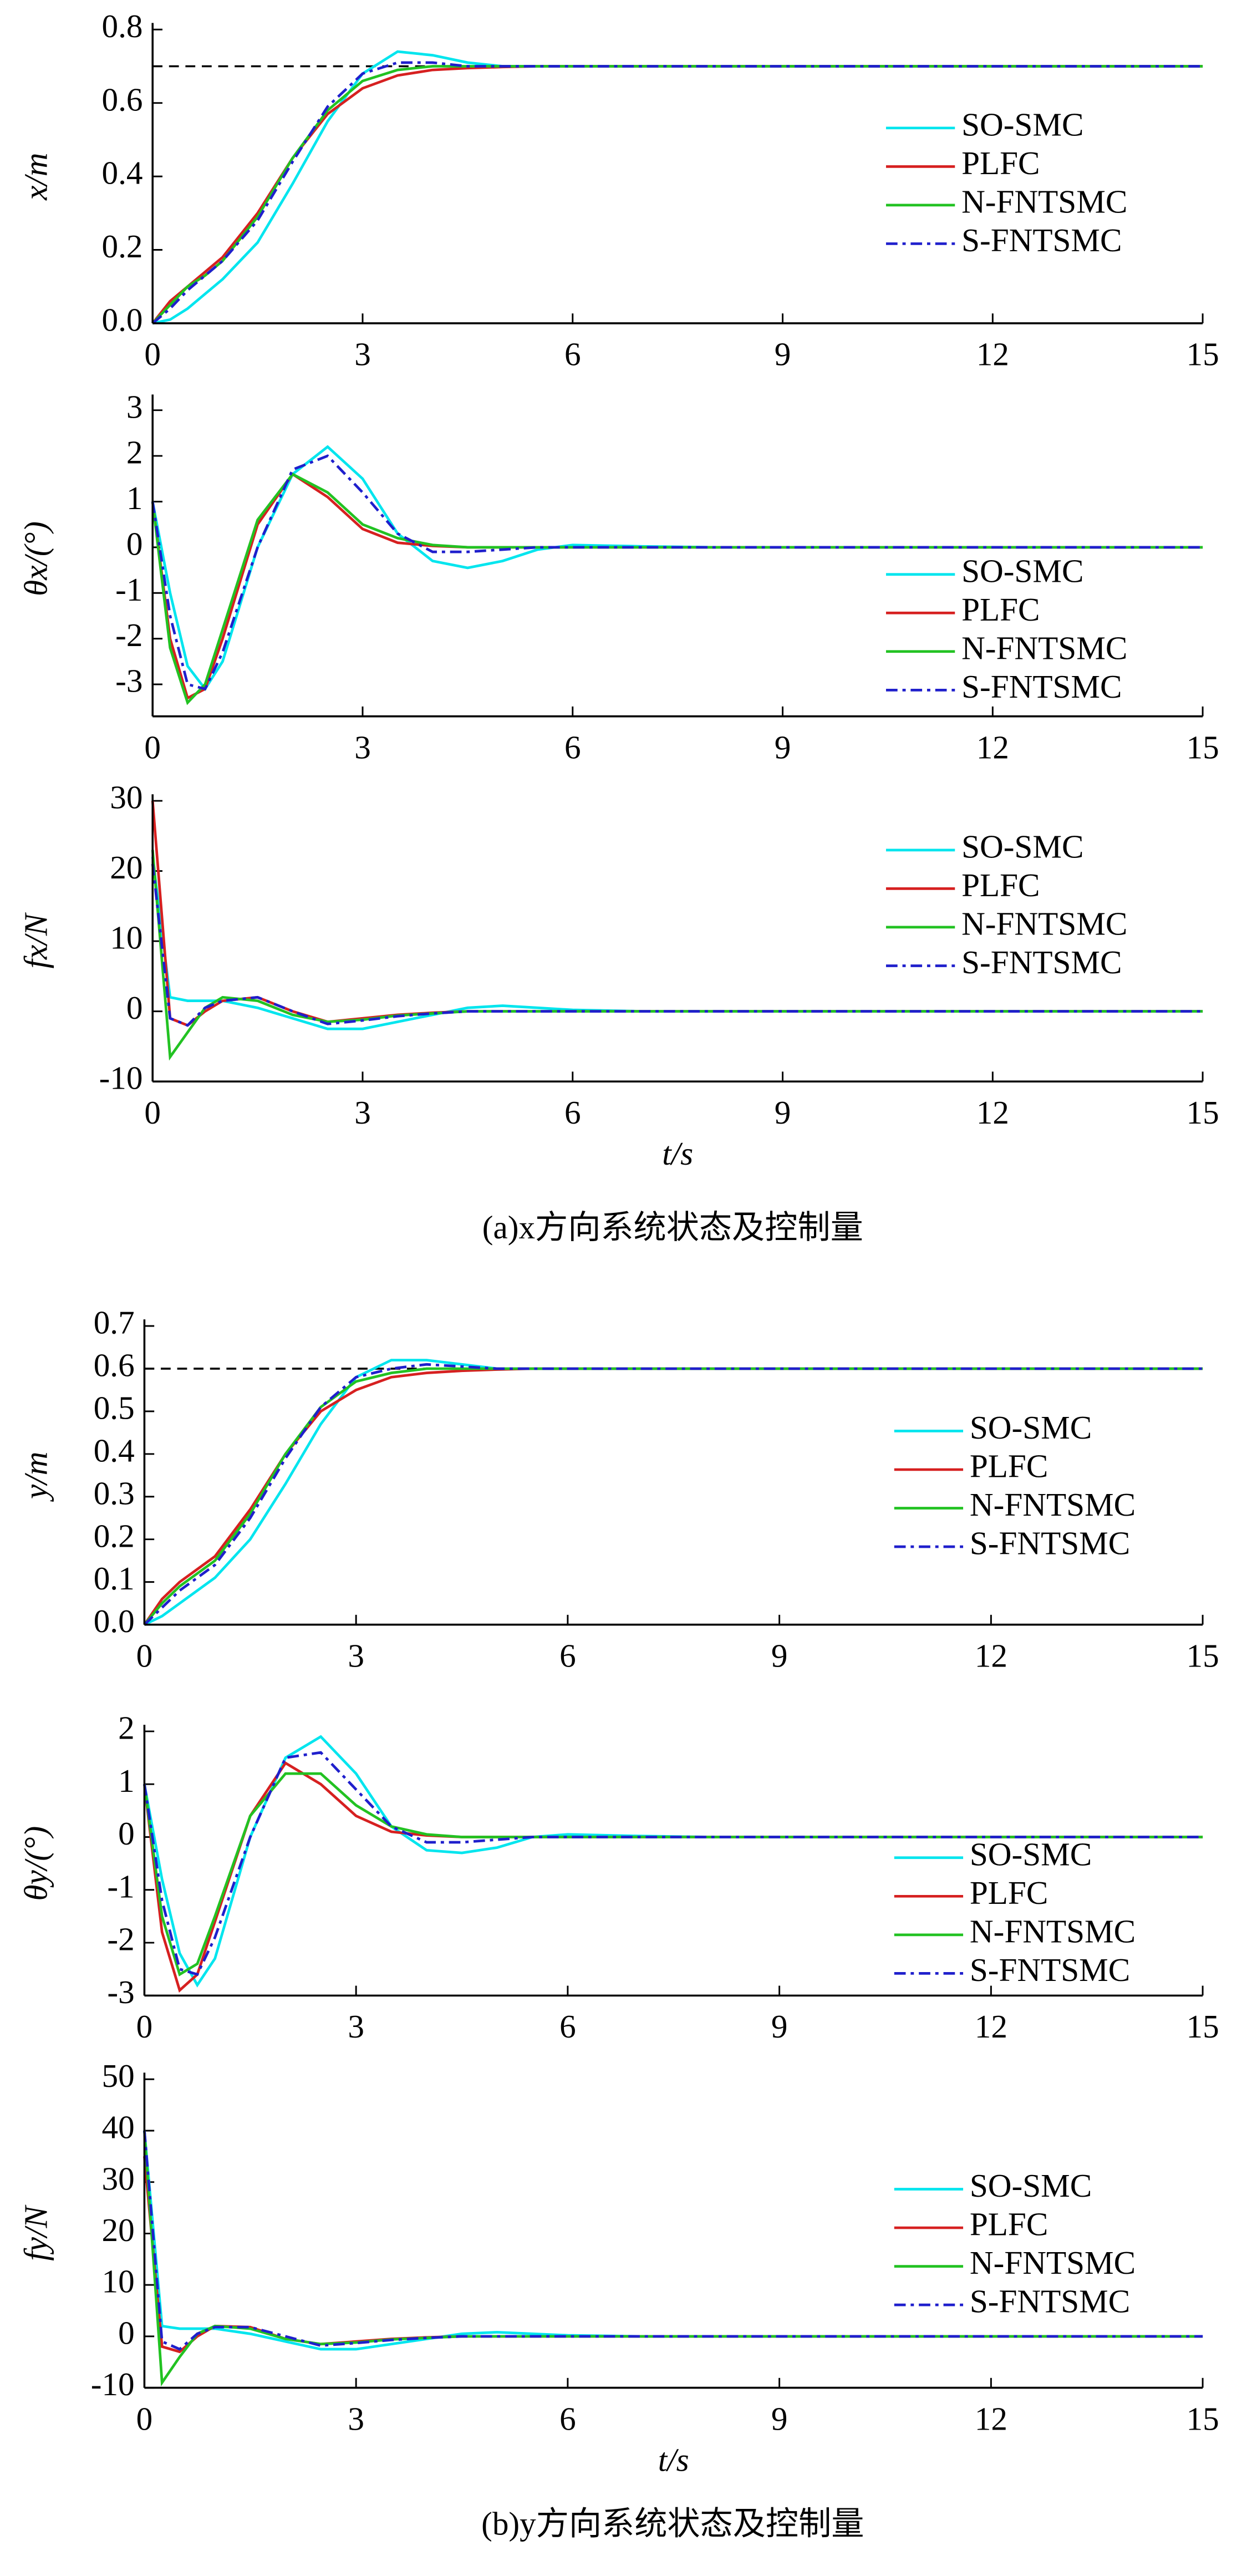 Image resolution: width=1247 pixels, height=2576 pixels. Describe the element at coordinates (36, 176) in the screenshot. I see `y-axis-label: x/m` at that location.